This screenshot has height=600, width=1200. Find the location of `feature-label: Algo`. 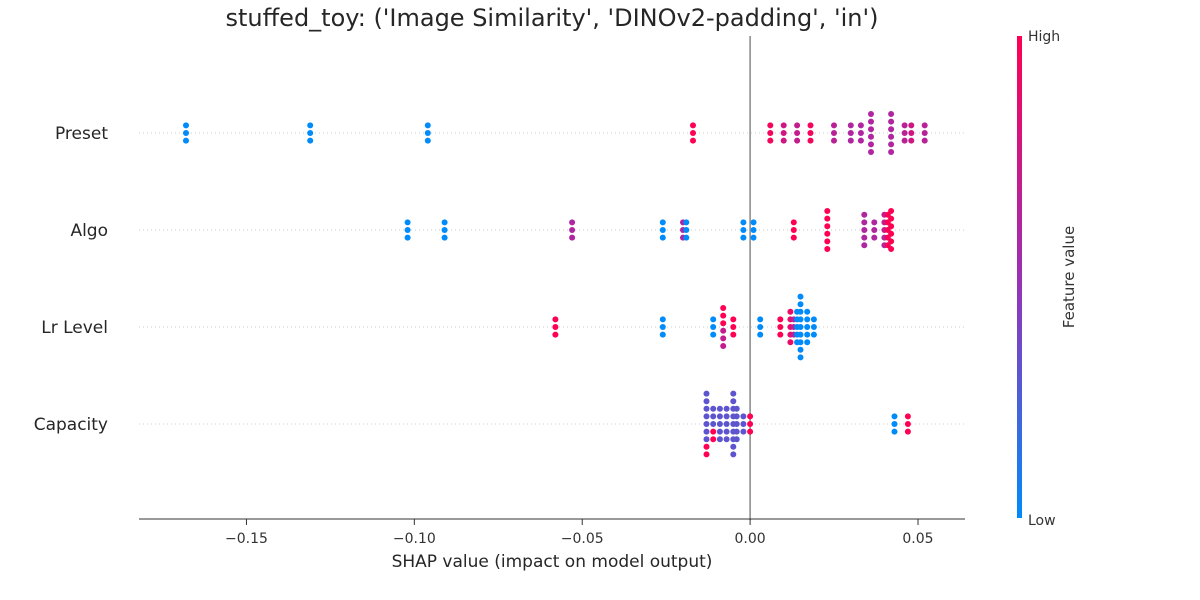

feature-label: Algo is located at coordinates (89, 231).